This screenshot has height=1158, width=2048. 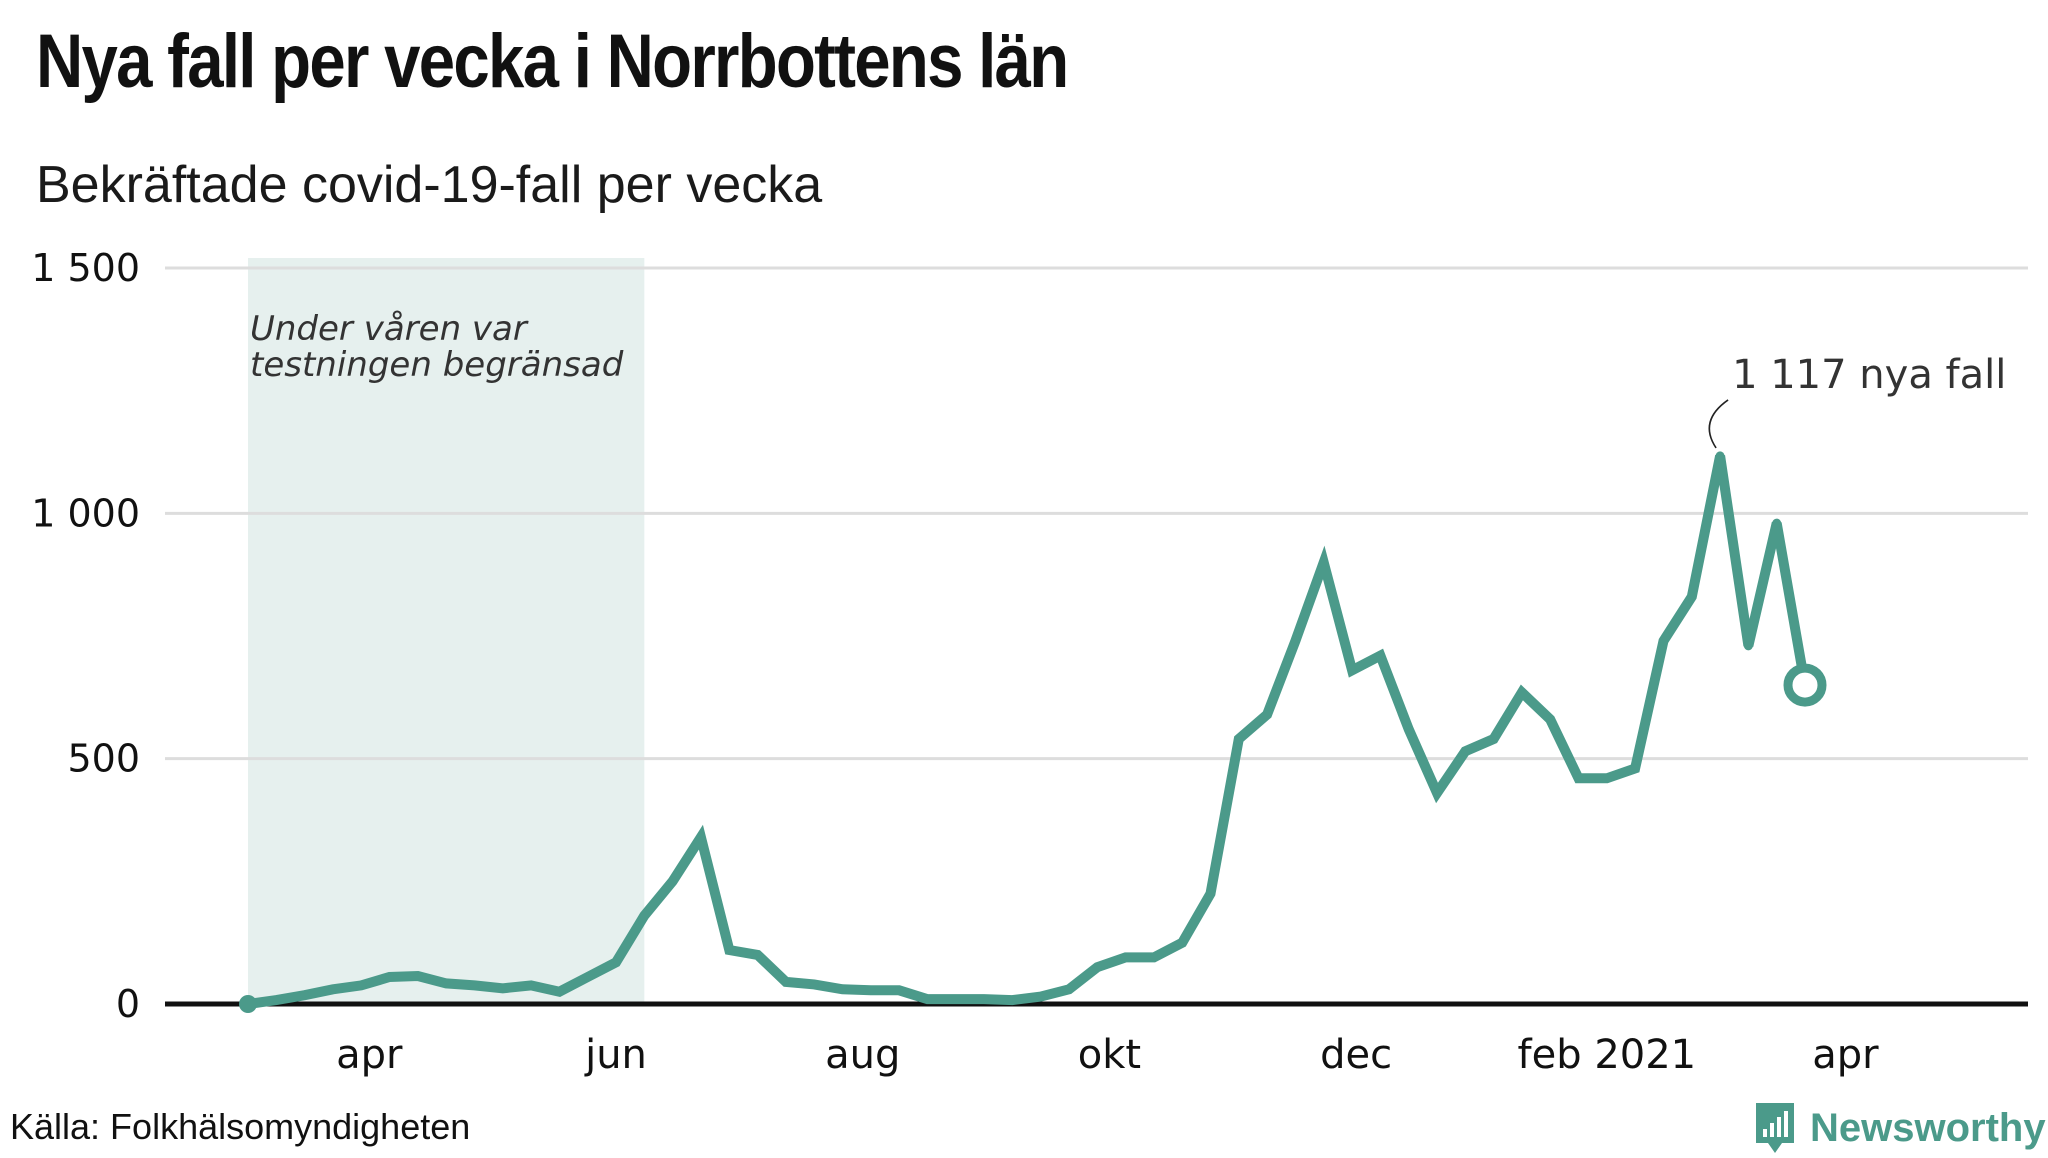 I want to click on data-point-latest, so click(x=1805, y=685).